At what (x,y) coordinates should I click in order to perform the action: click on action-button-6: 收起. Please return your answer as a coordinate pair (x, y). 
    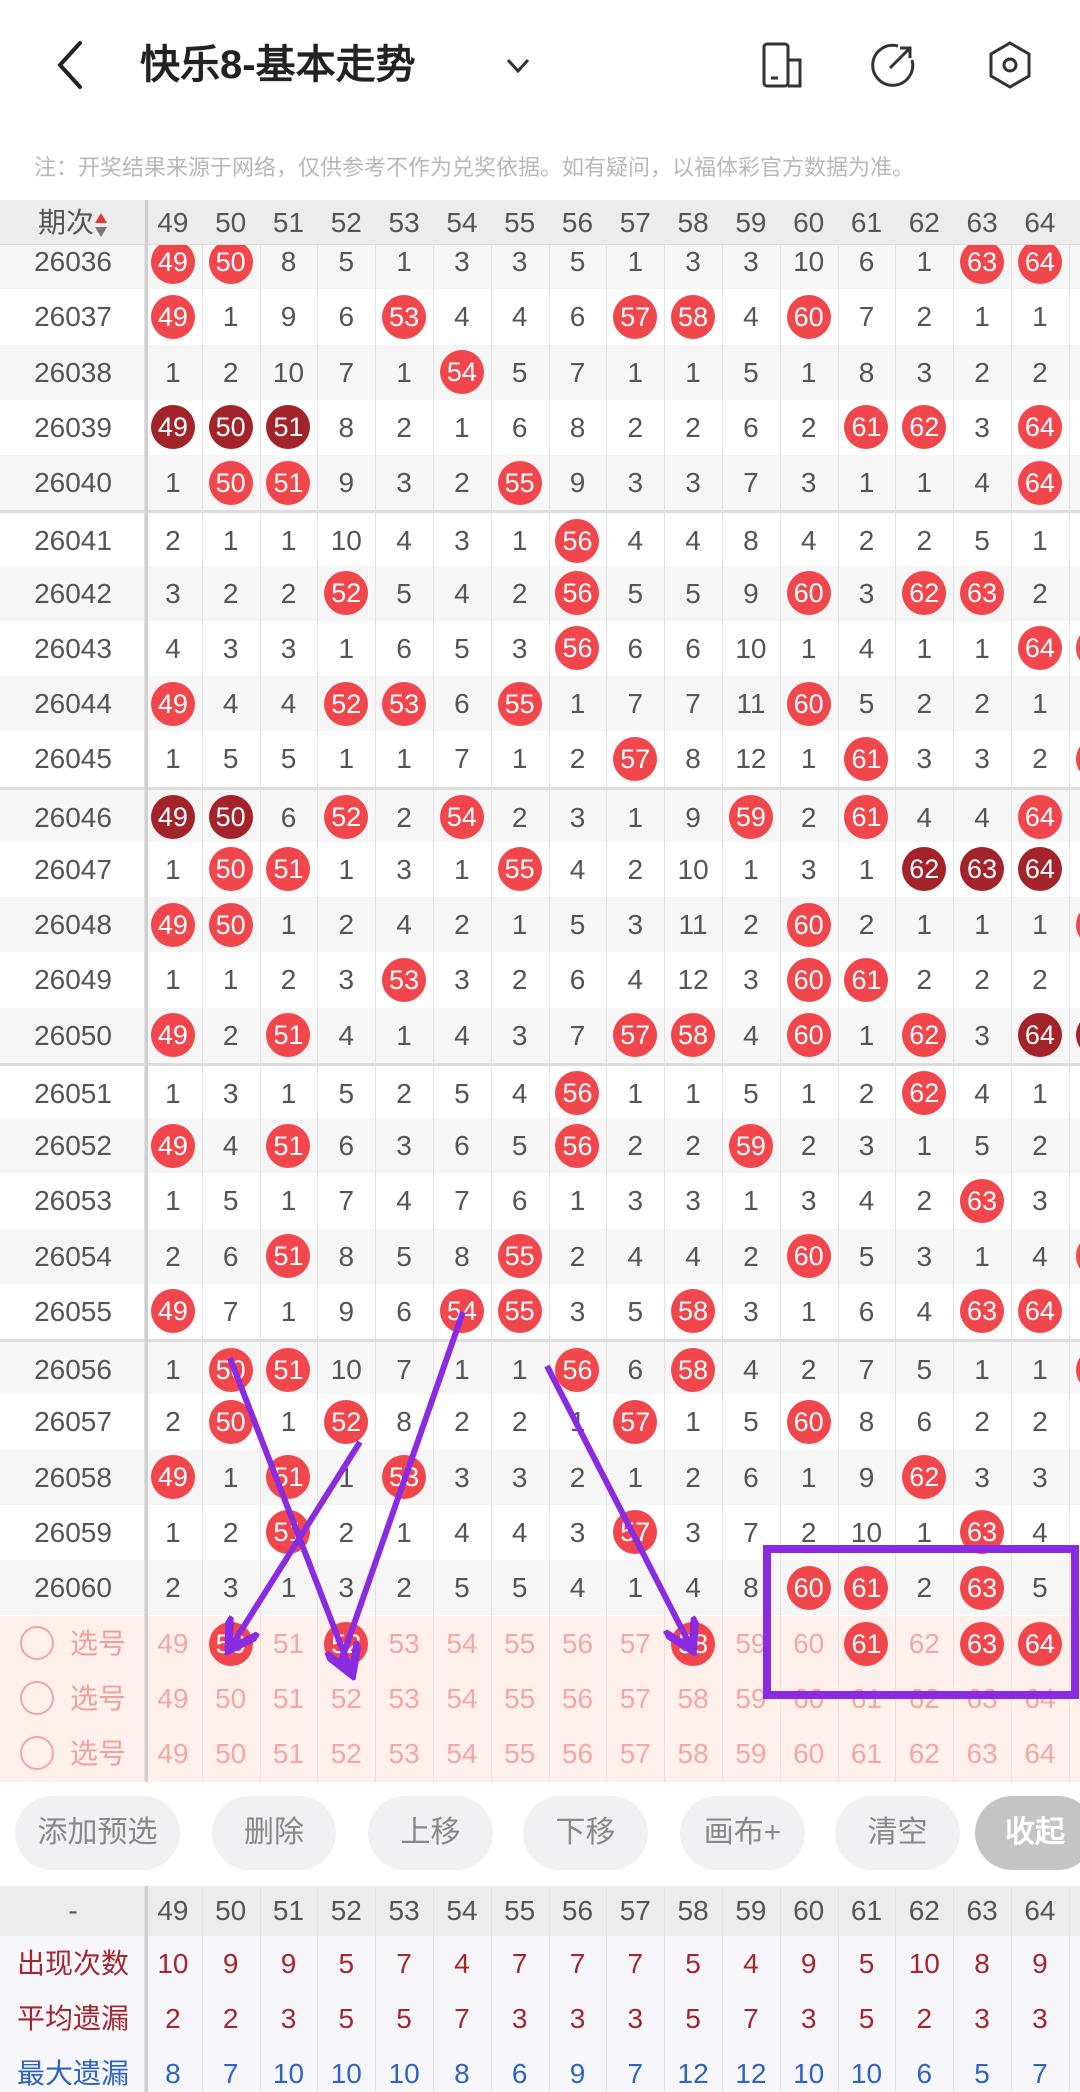
    Looking at the image, I should click on (1027, 1833).